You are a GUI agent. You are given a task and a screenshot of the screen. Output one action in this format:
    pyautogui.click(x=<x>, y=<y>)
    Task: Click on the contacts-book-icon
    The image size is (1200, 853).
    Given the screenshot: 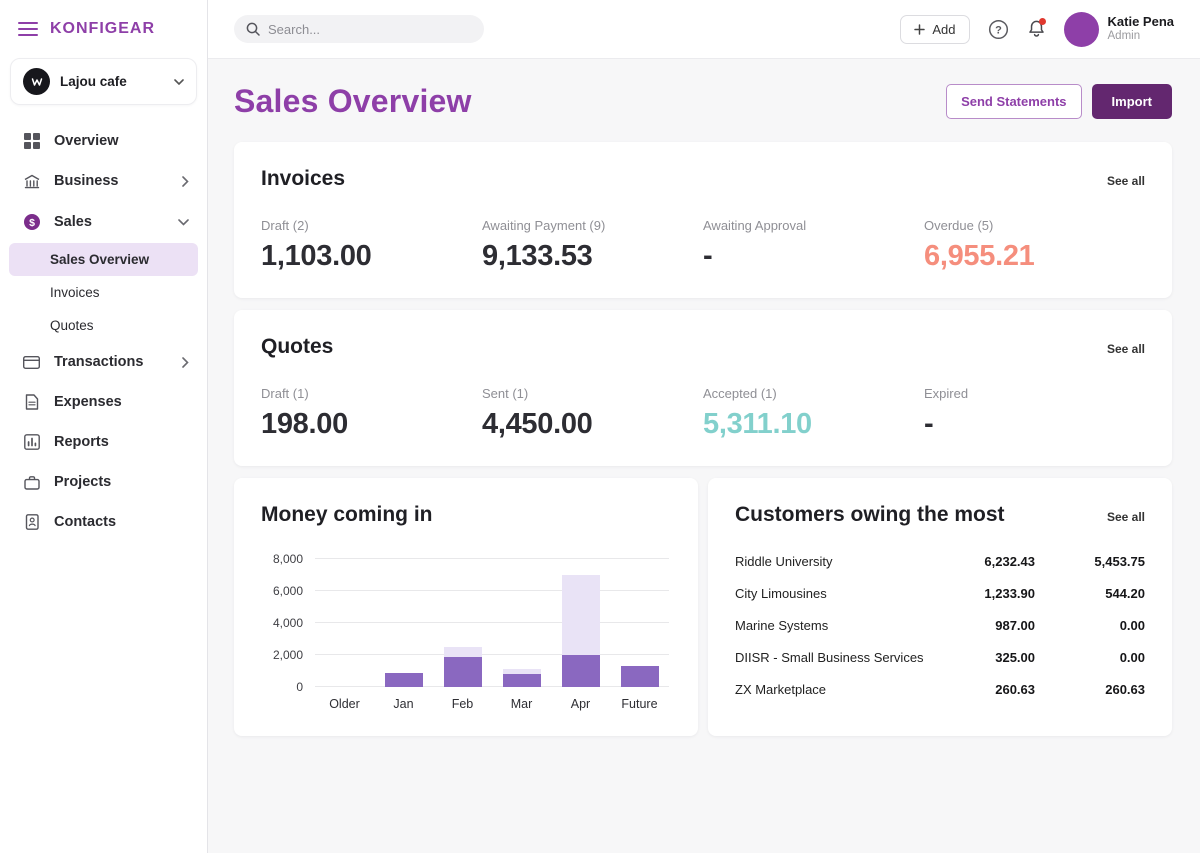 What is the action you would take?
    pyautogui.click(x=31, y=522)
    